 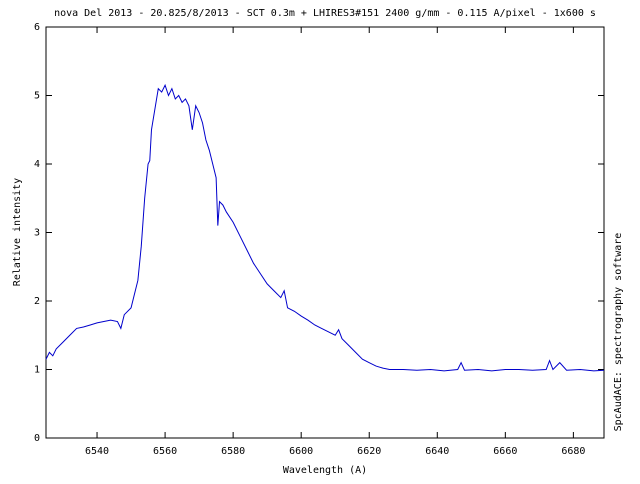 I want to click on y-tick-label: 1, so click(x=37, y=370).